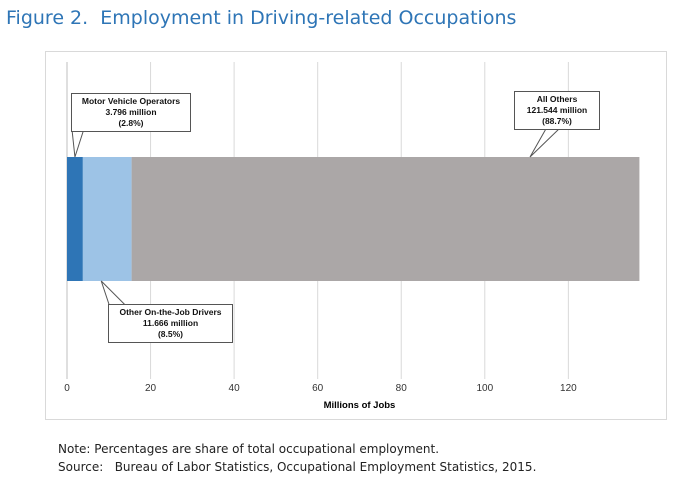 The width and height of the screenshot is (700, 490). I want to click on x-tick-label: 20, so click(151, 388).